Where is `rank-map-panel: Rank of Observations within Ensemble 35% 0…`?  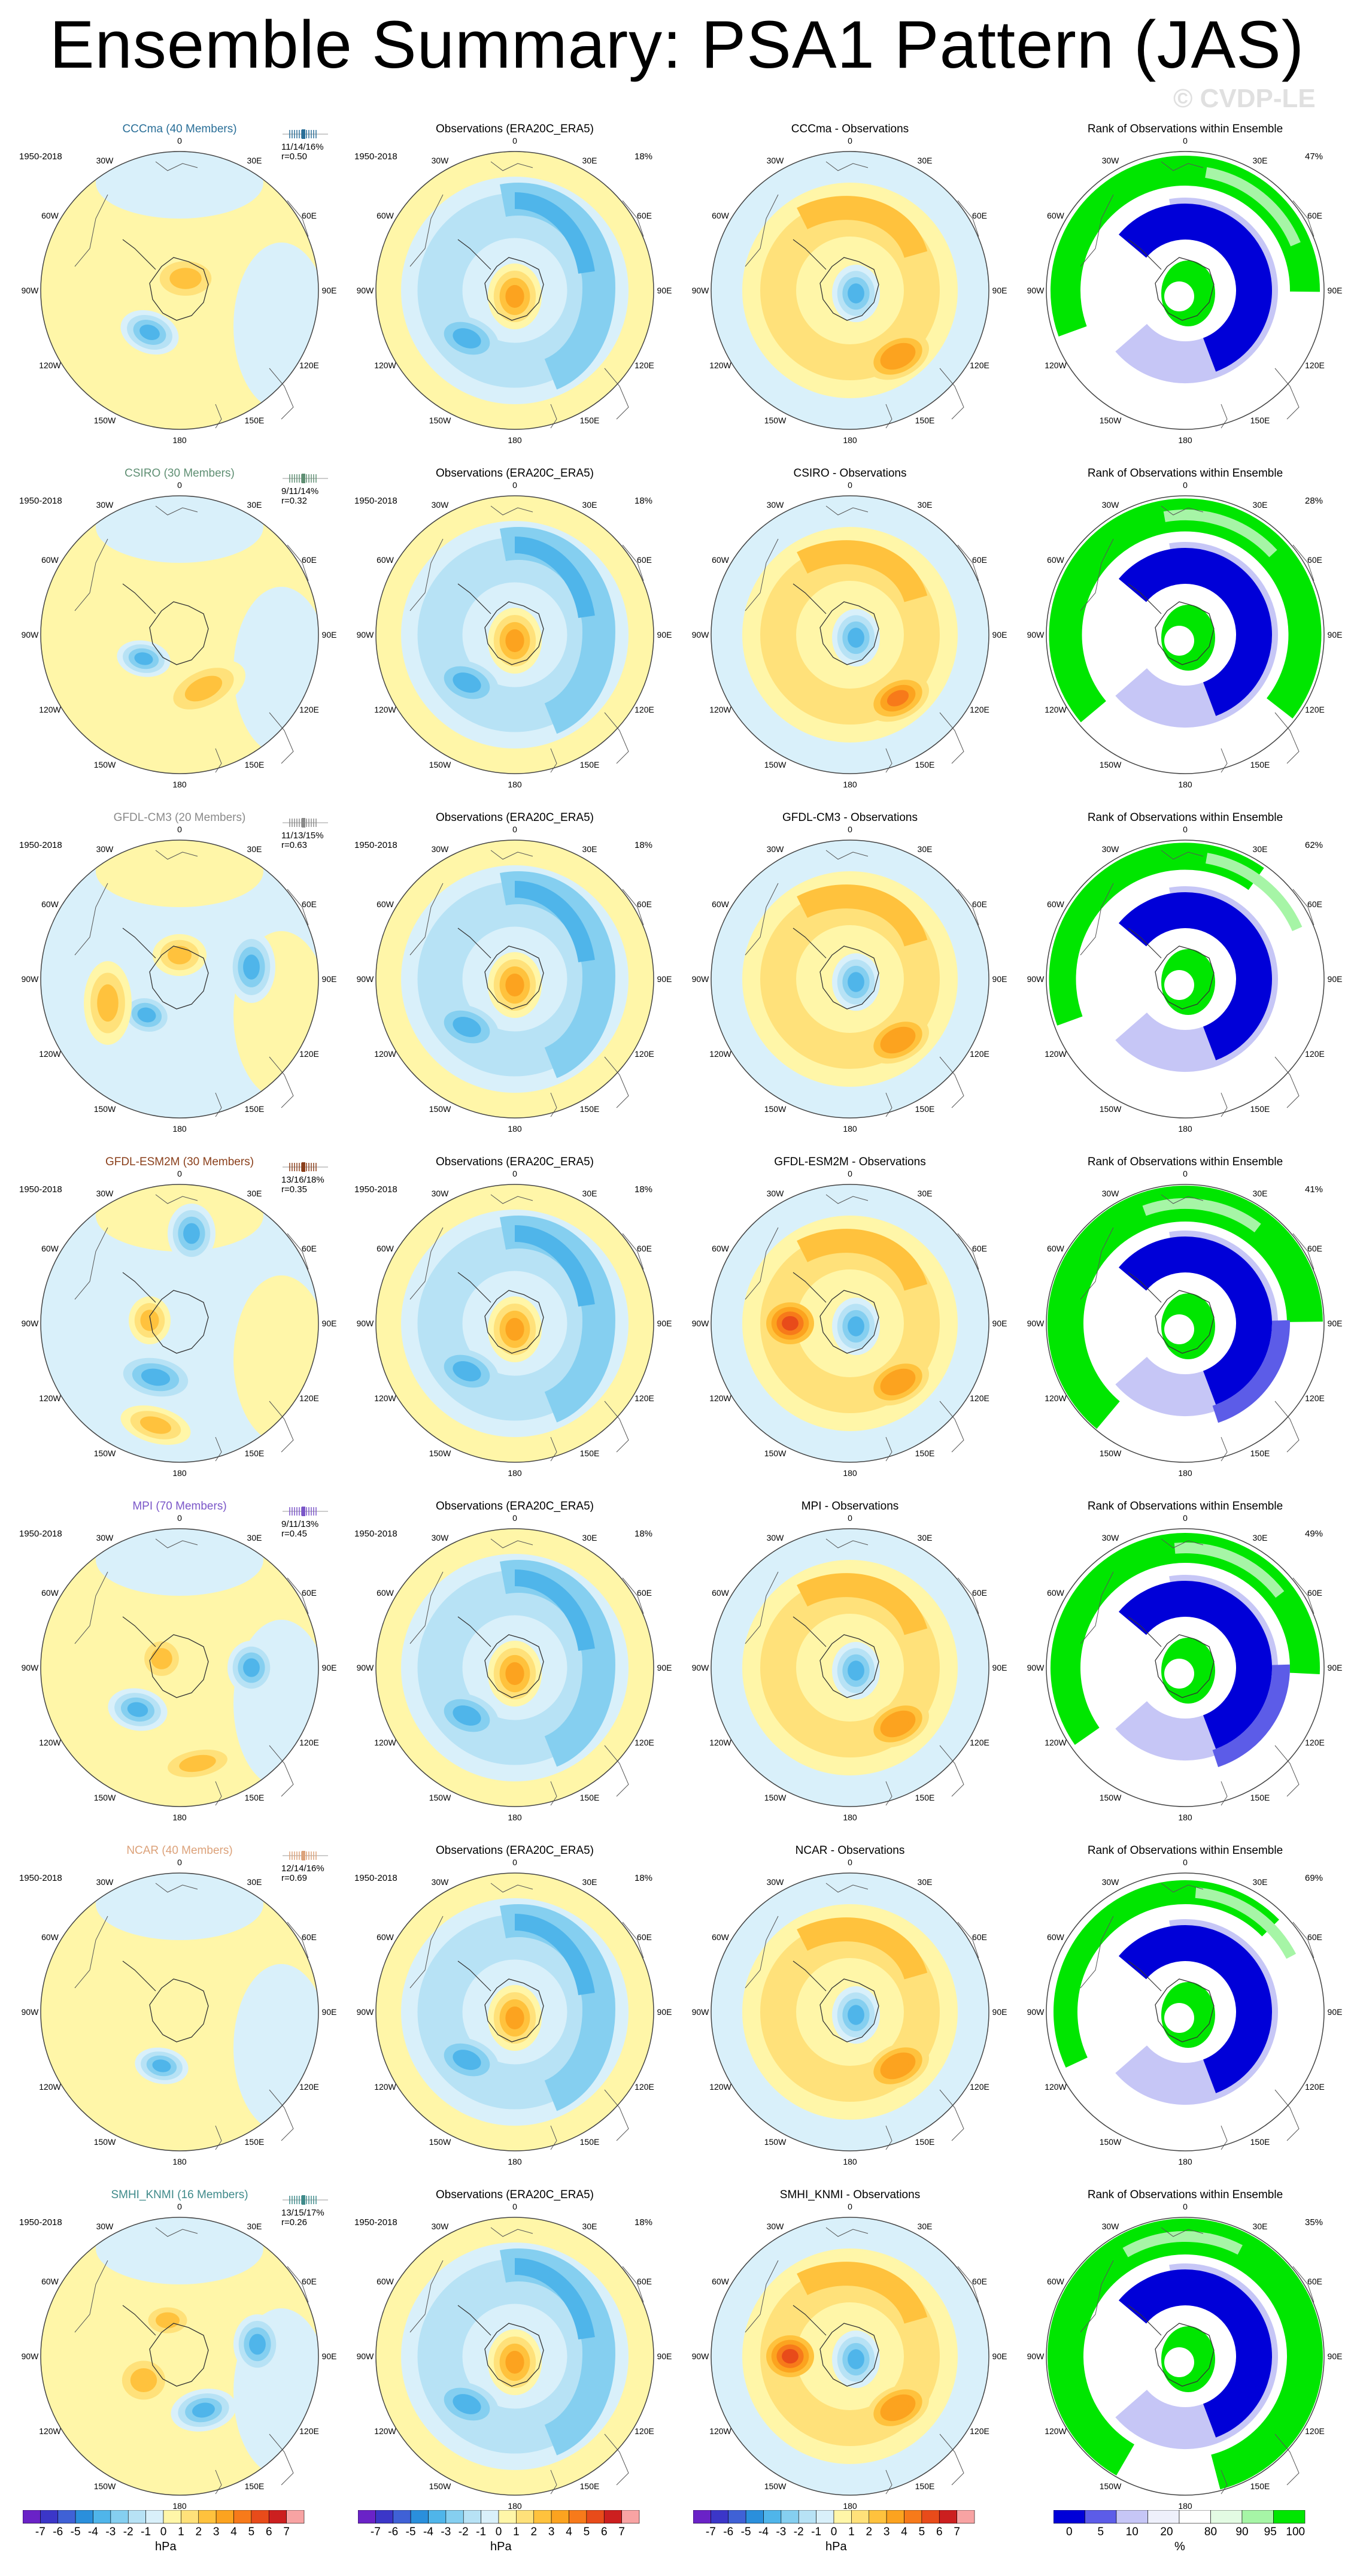
rank-map-panel: Rank of Observations within Ensemble 35% 0… is located at coordinates (1185, 2350).